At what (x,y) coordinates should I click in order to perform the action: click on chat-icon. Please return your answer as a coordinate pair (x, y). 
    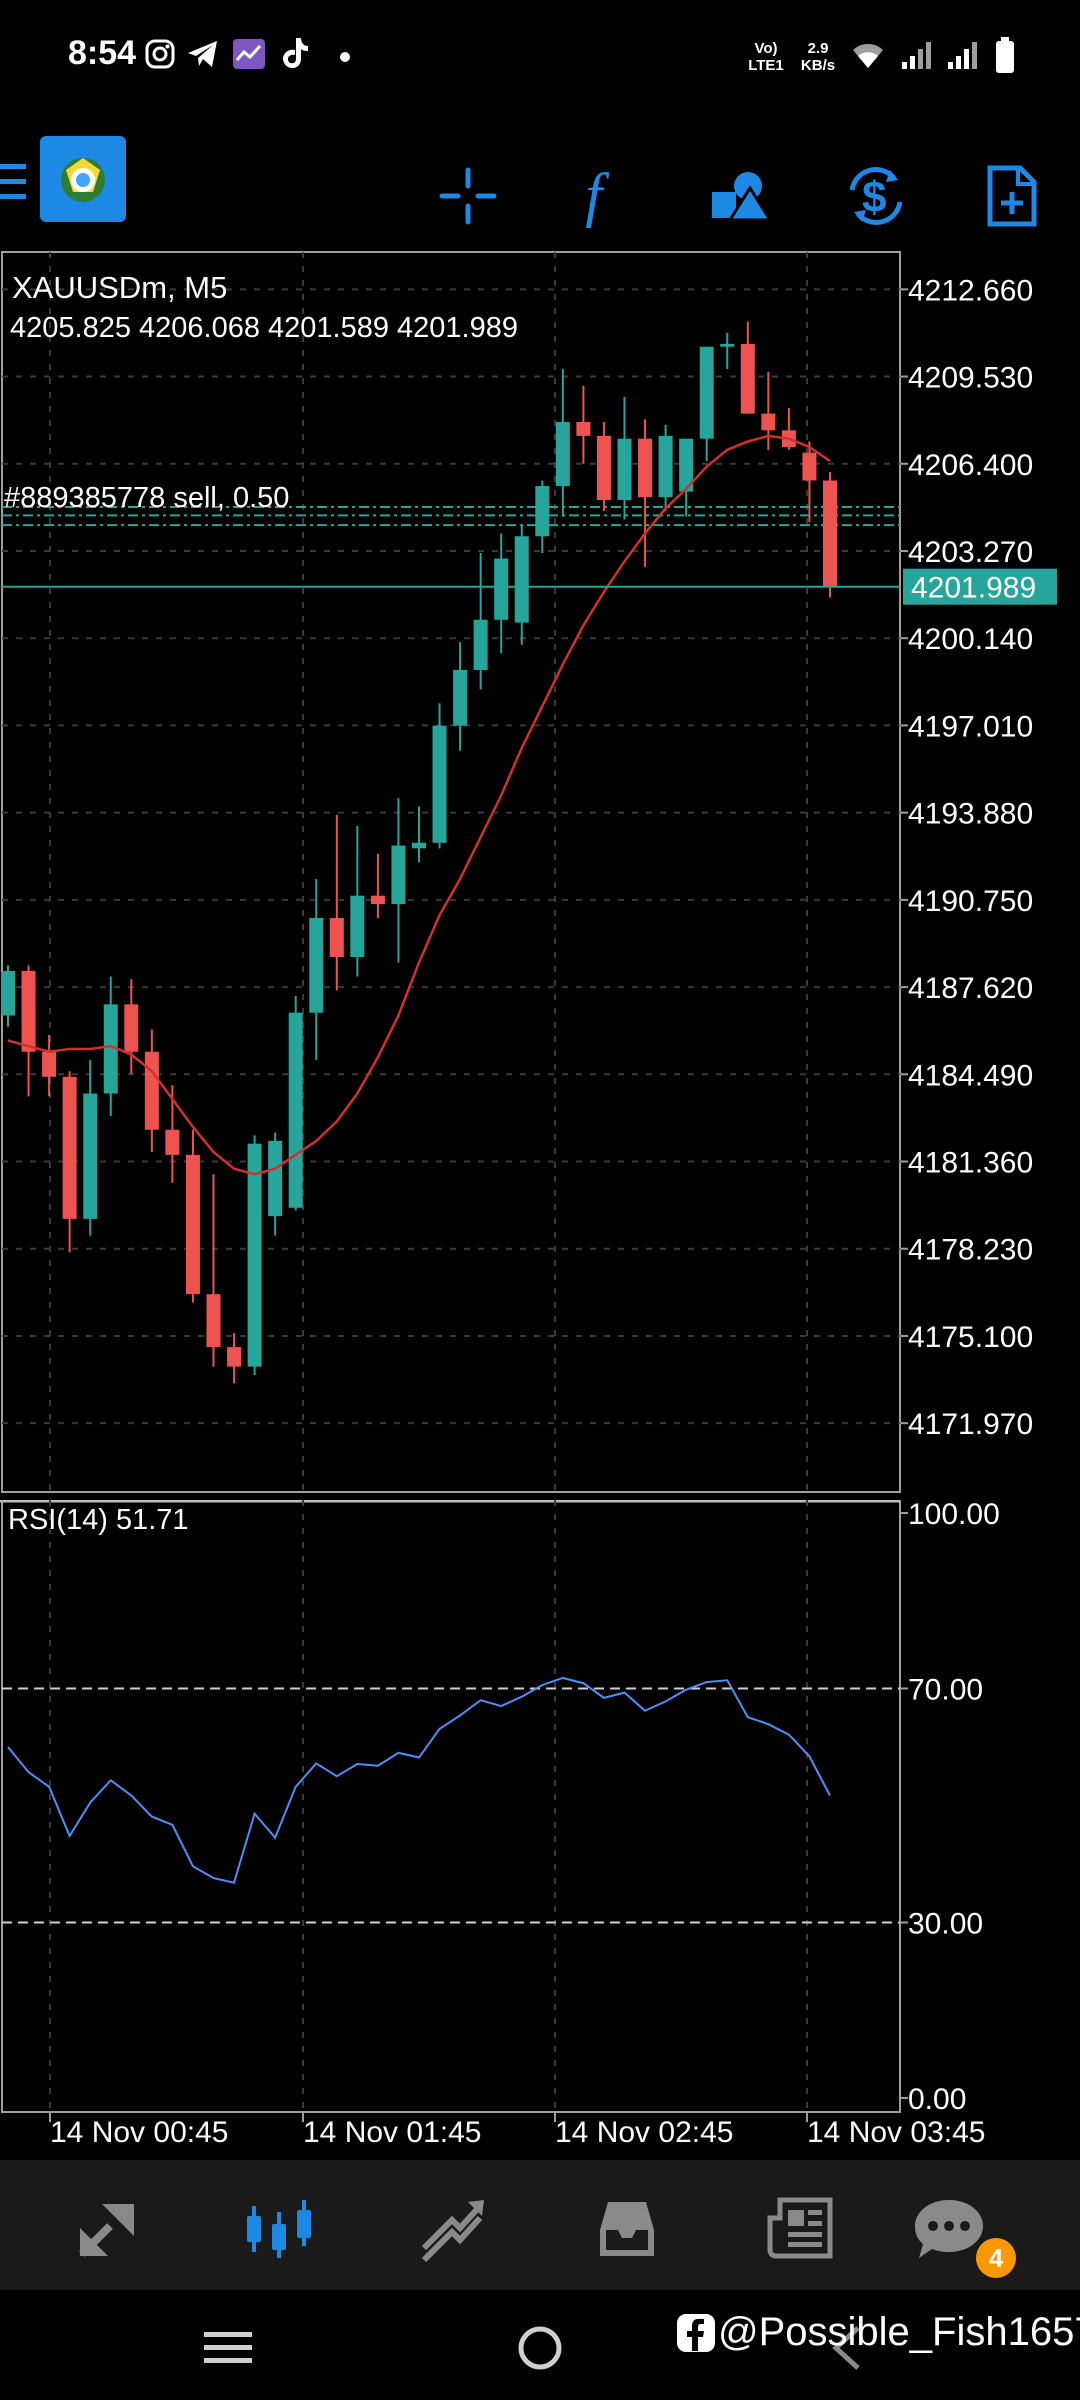
    Looking at the image, I should click on (949, 2229).